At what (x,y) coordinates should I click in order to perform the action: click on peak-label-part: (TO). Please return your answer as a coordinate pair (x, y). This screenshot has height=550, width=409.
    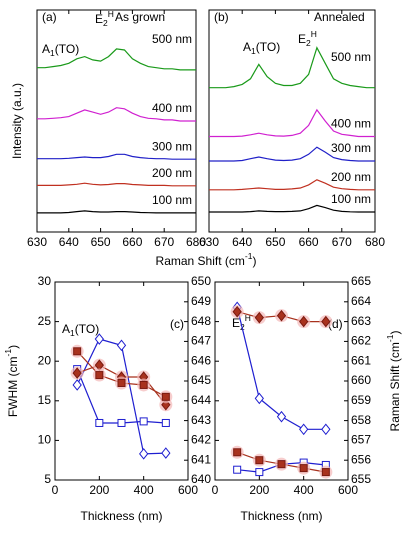
    Looking at the image, I should click on (67, 49).